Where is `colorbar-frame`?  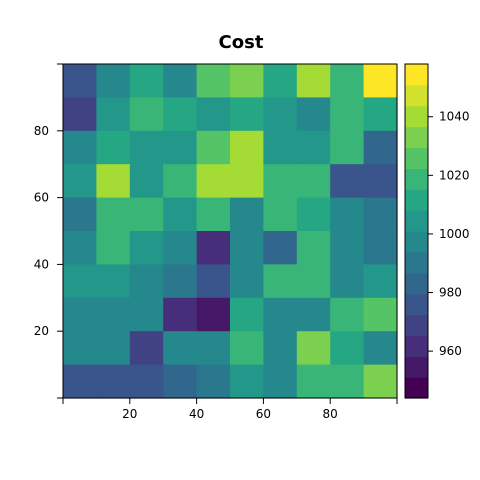 colorbar-frame is located at coordinates (416, 231).